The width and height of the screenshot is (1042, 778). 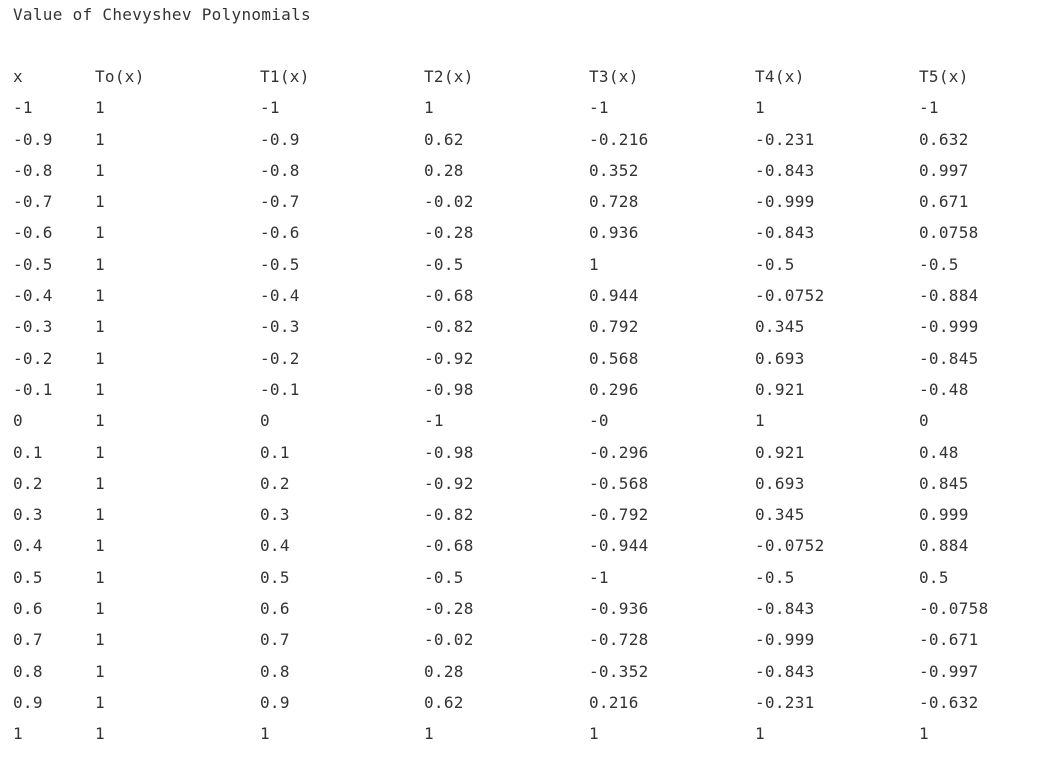 What do you see at coordinates (275, 515) in the screenshot?
I see `cell-t1: 0.3` at bounding box center [275, 515].